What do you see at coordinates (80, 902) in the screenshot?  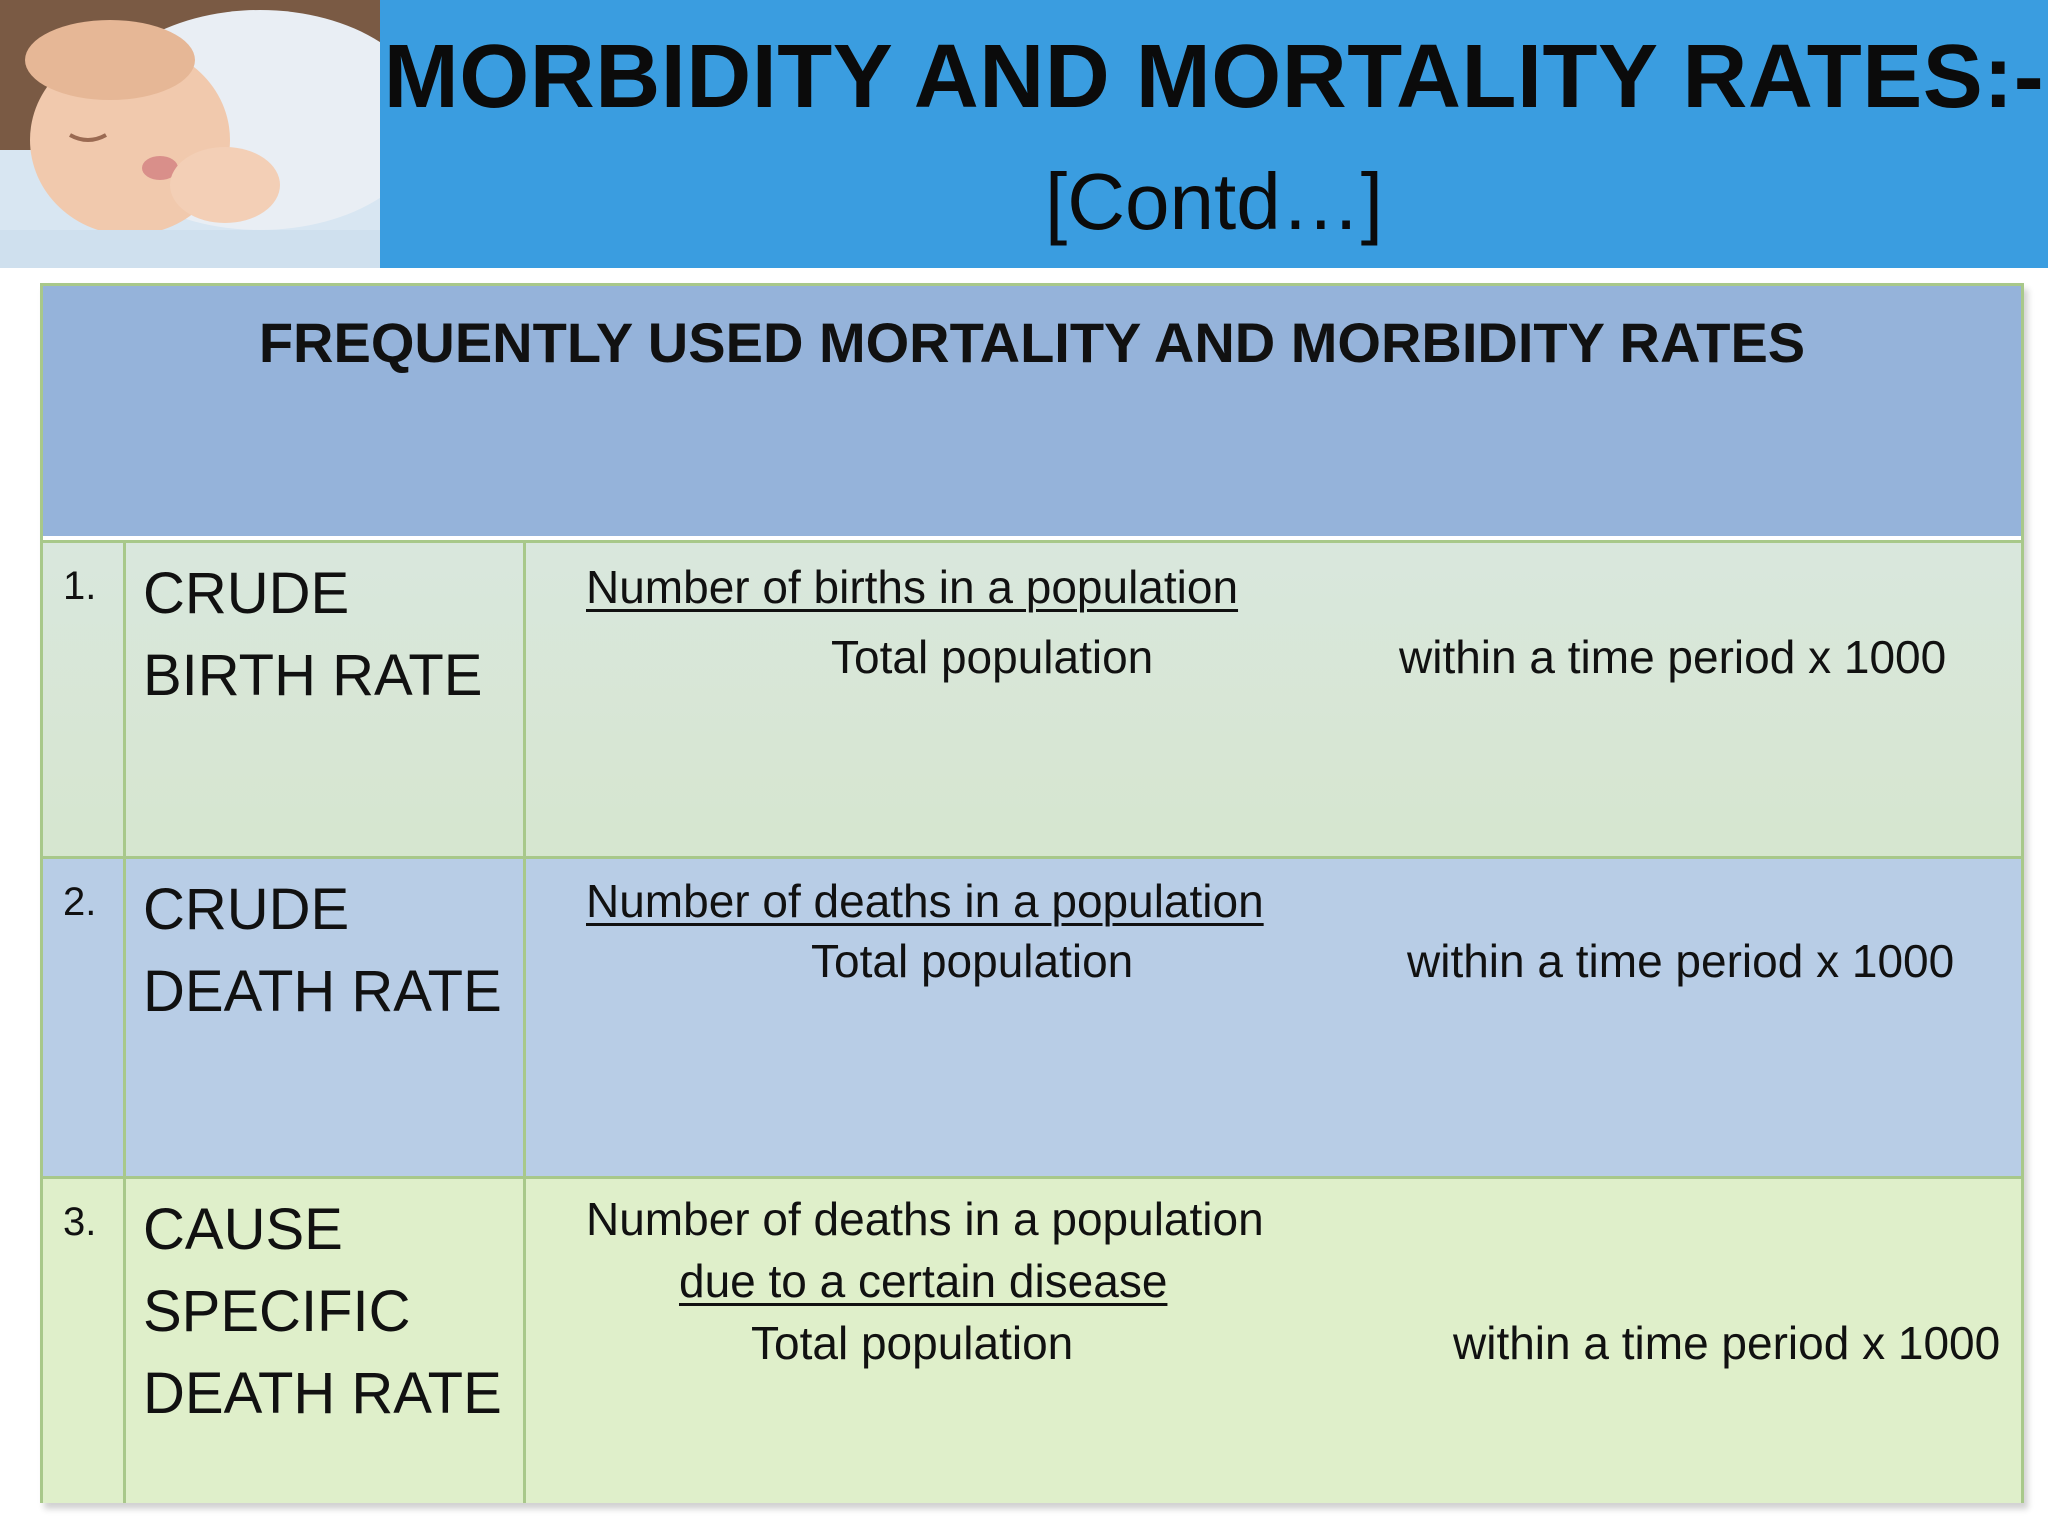 I see `row-number: 2.` at bounding box center [80, 902].